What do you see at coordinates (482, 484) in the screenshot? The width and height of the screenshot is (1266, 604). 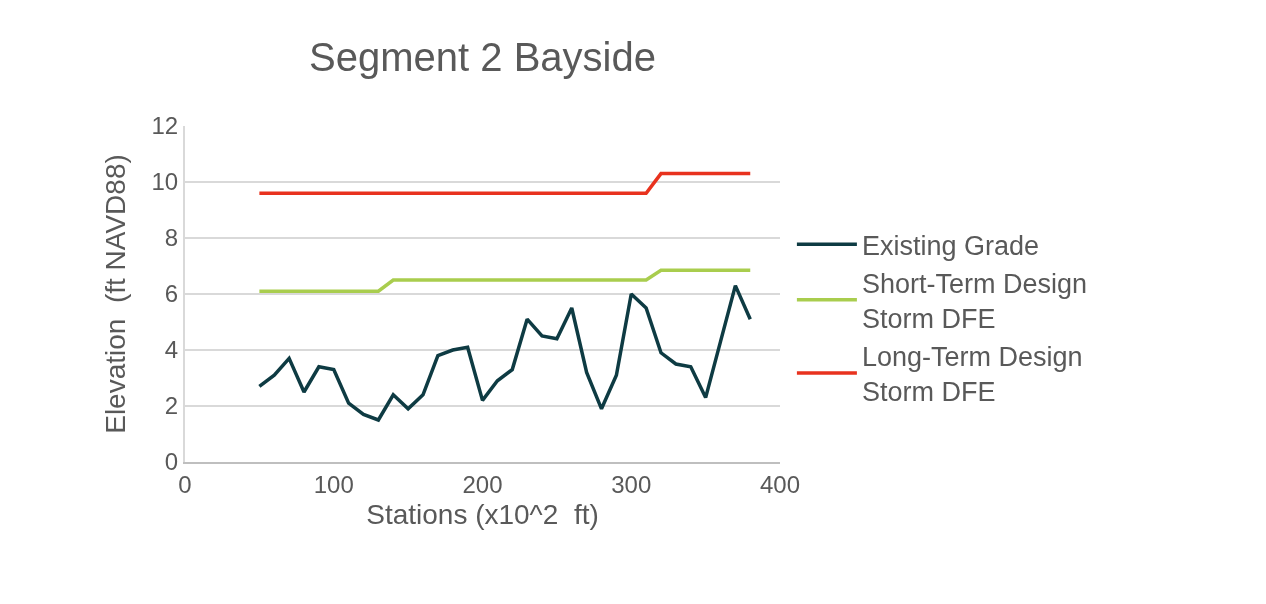 I see `x-tick-label: 200` at bounding box center [482, 484].